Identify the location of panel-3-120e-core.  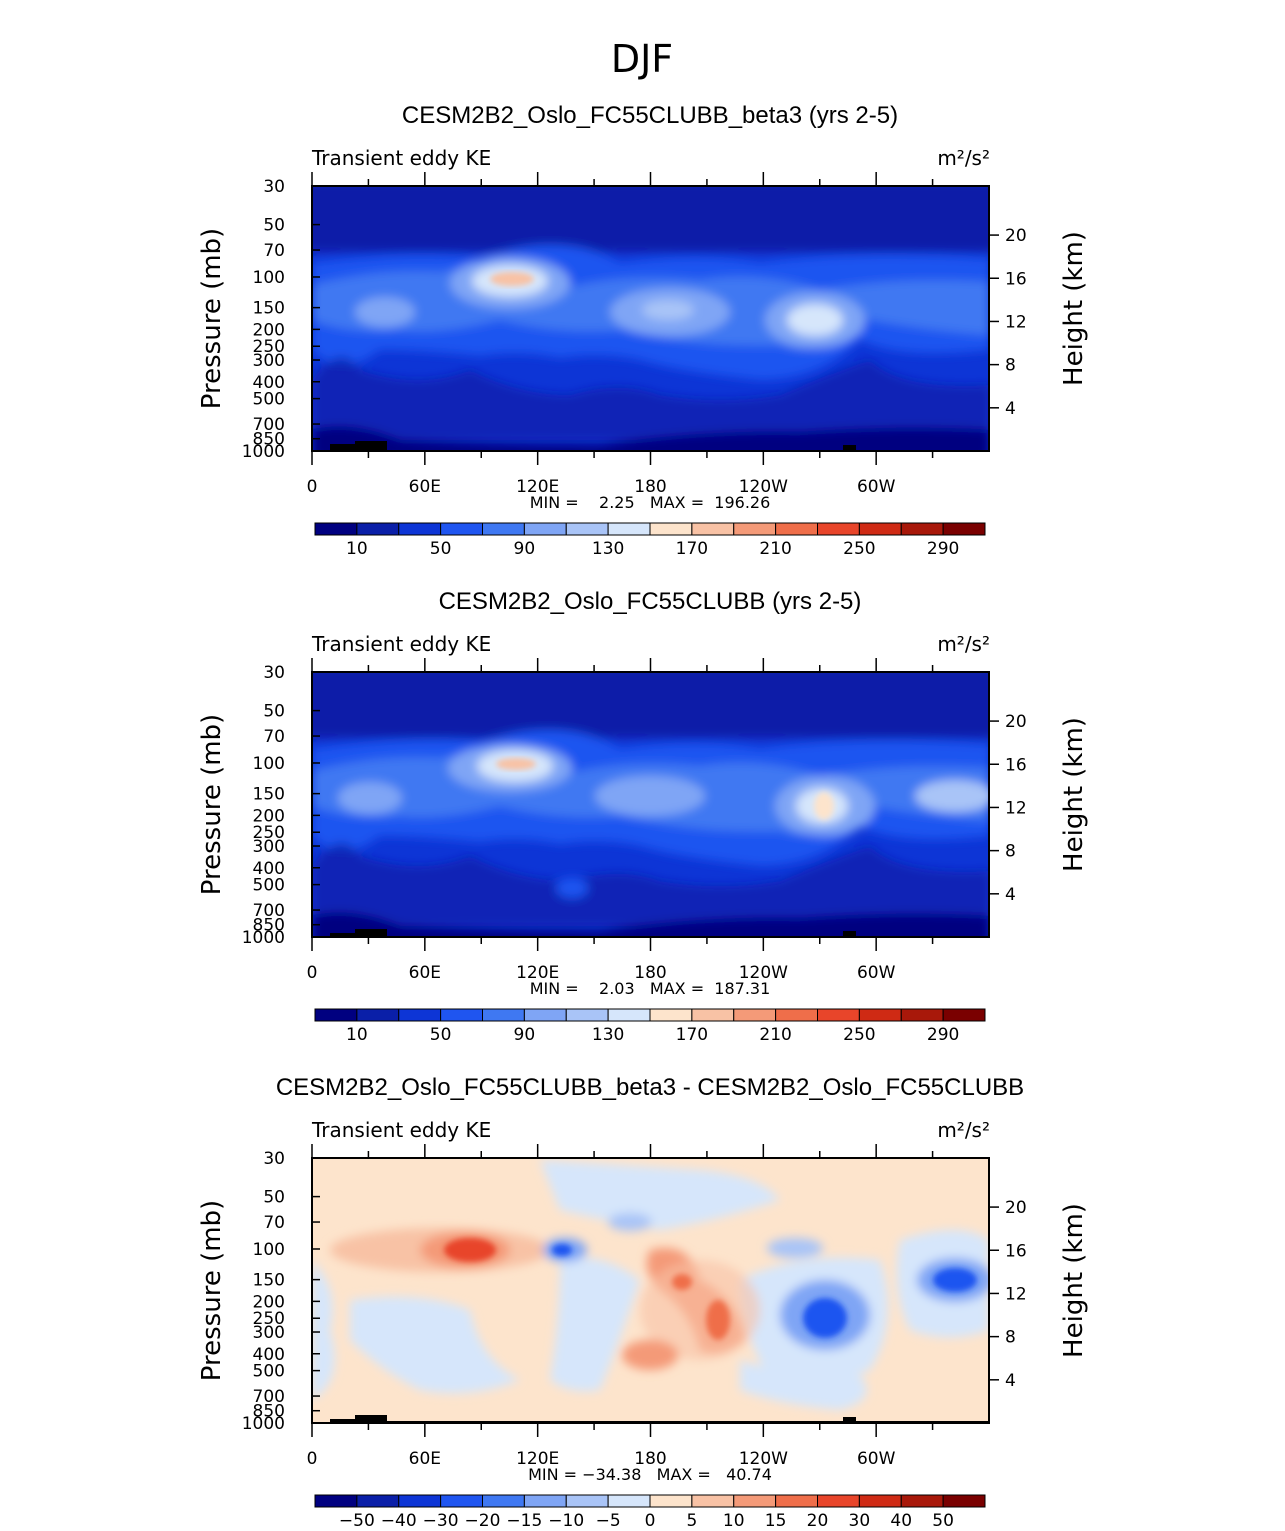
(562, 1250).